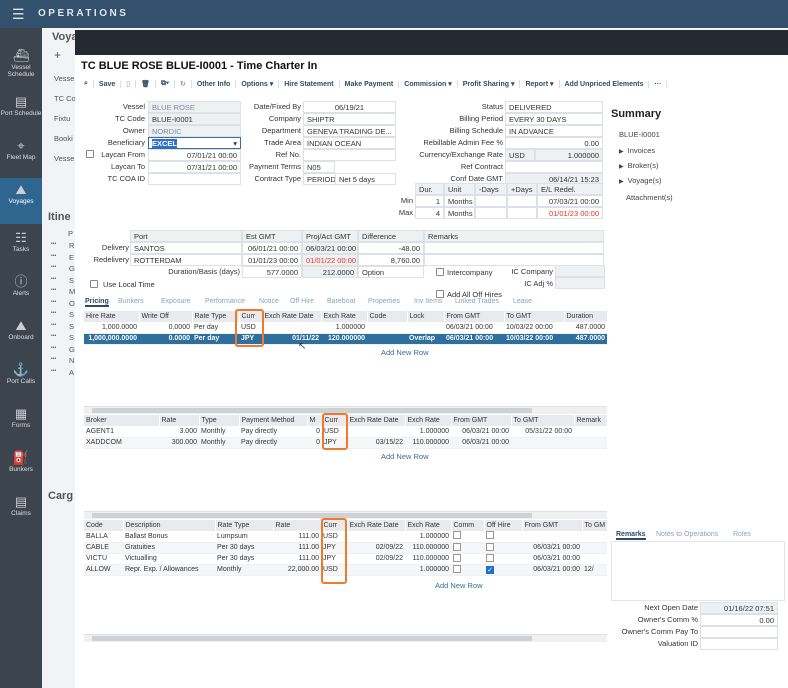  I want to click on broker-column-header: Exch Rate, so click(428, 420).